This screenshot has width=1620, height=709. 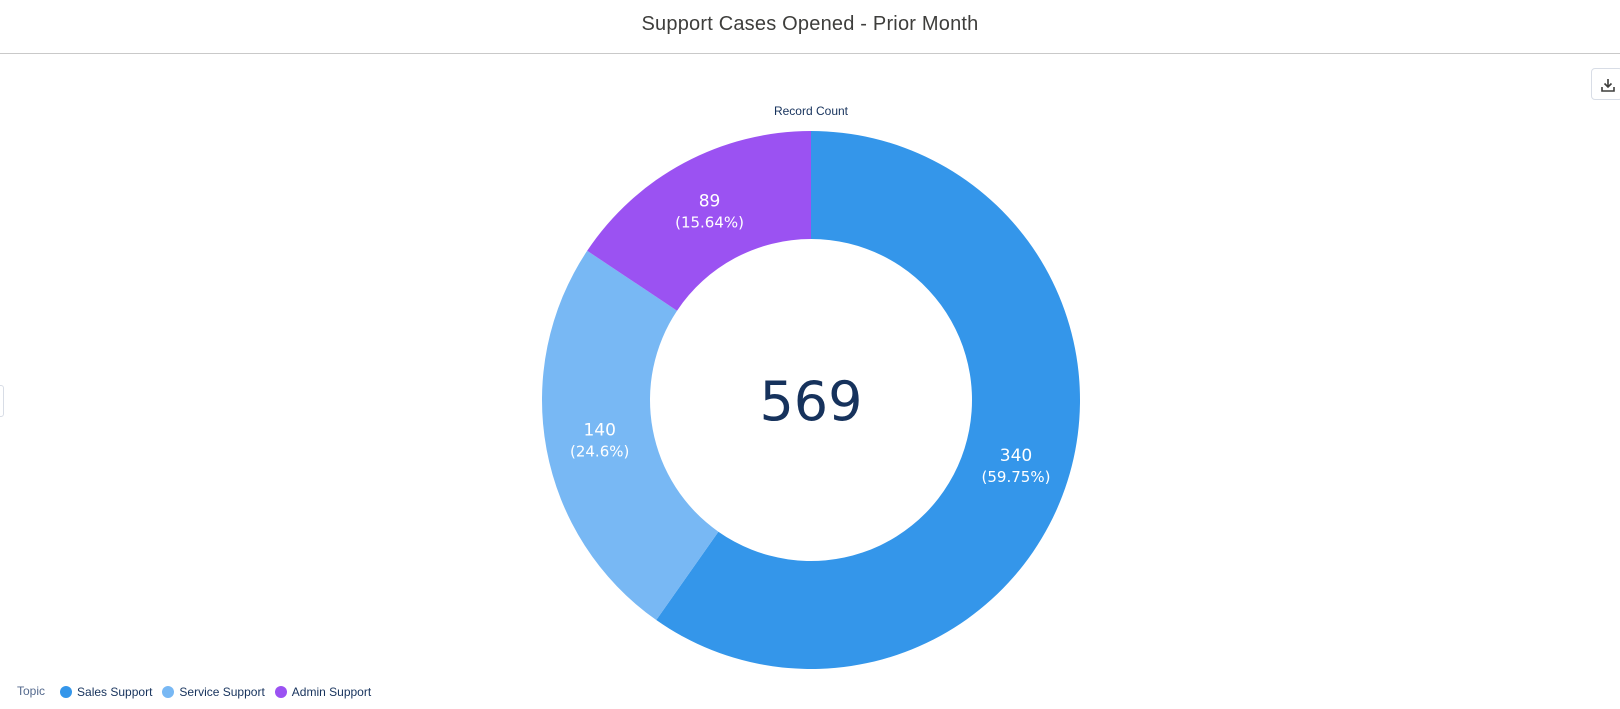 I want to click on measure-label: Record Count, so click(x=811, y=111).